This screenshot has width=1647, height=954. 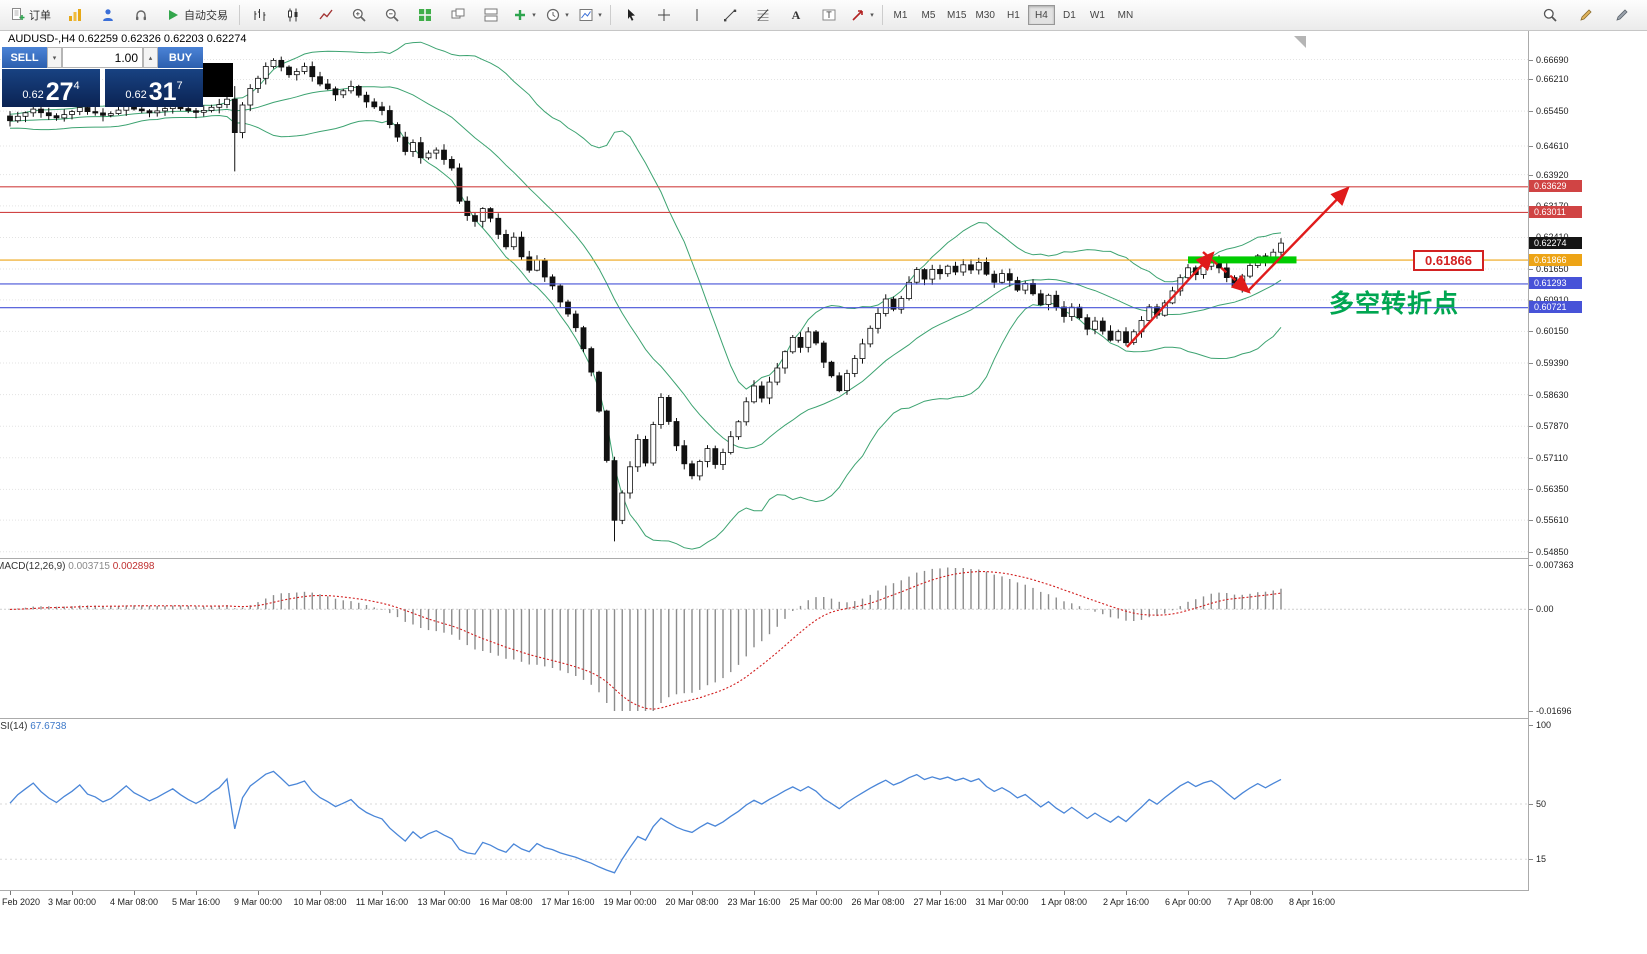 I want to click on zoom-out-icon, so click(x=392, y=15).